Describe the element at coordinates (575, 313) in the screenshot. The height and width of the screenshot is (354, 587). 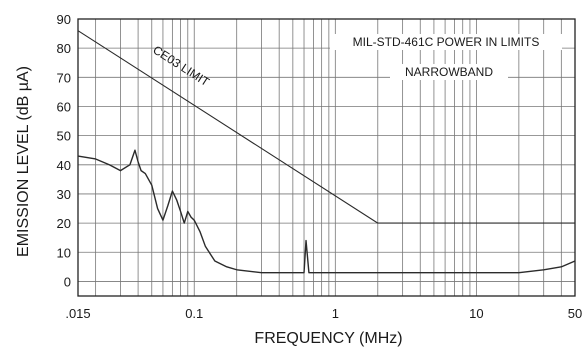
I see `x-tick-label: 50` at that location.